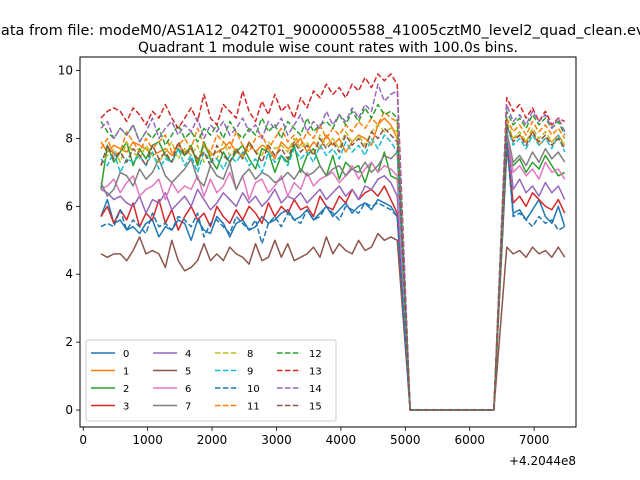 The image size is (640, 480). What do you see at coordinates (188, 407) in the screenshot?
I see `legend-label-7: 7` at bounding box center [188, 407].